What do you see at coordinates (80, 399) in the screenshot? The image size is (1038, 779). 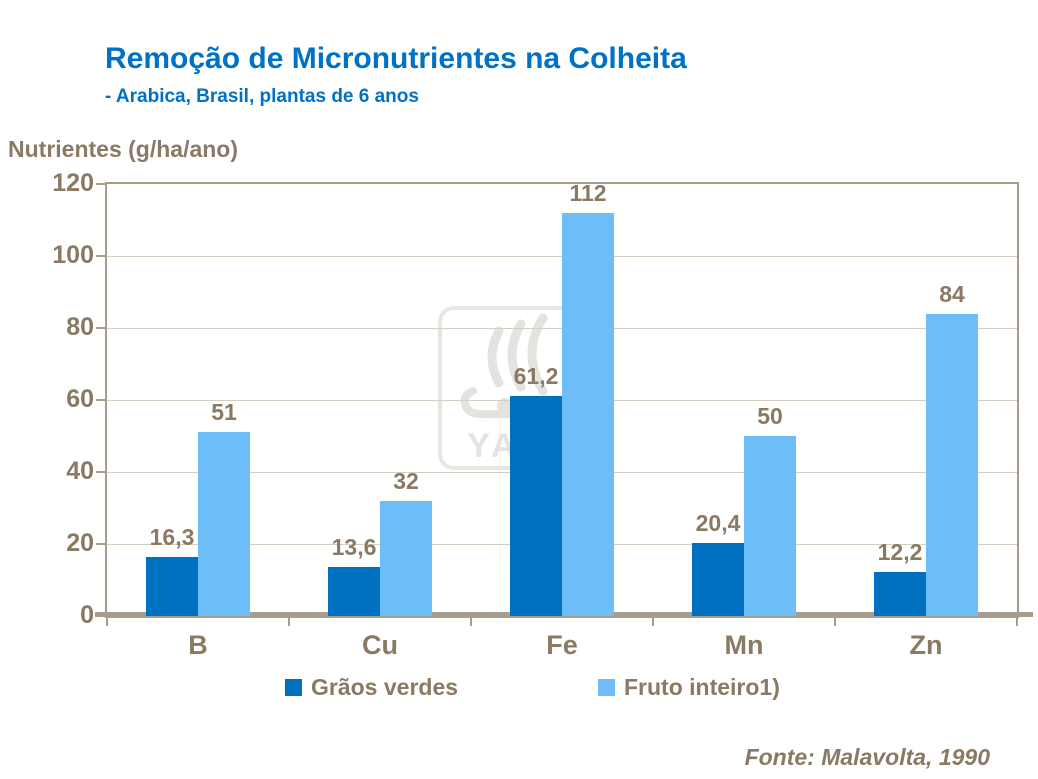 I see `y-tick-label-60: 60` at bounding box center [80, 399].